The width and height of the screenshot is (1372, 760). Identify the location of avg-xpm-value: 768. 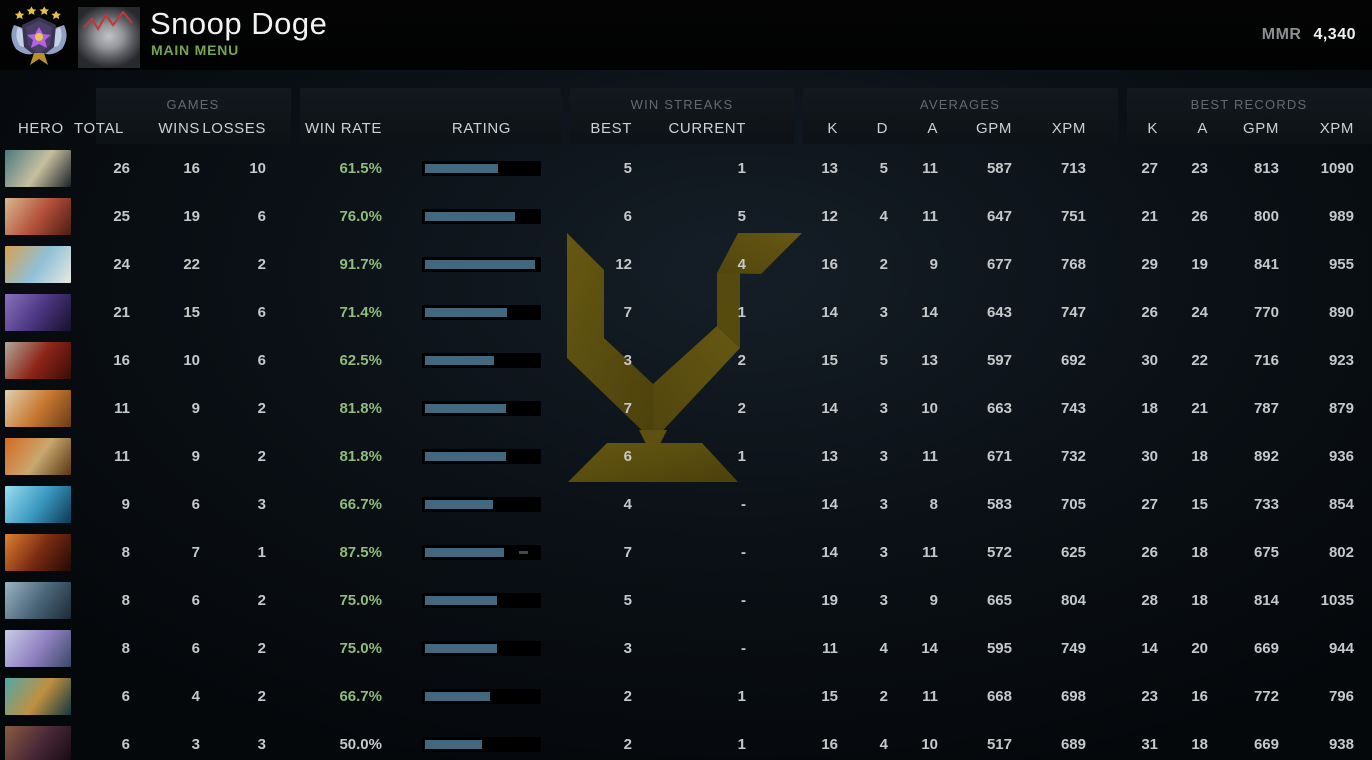
(1073, 264).